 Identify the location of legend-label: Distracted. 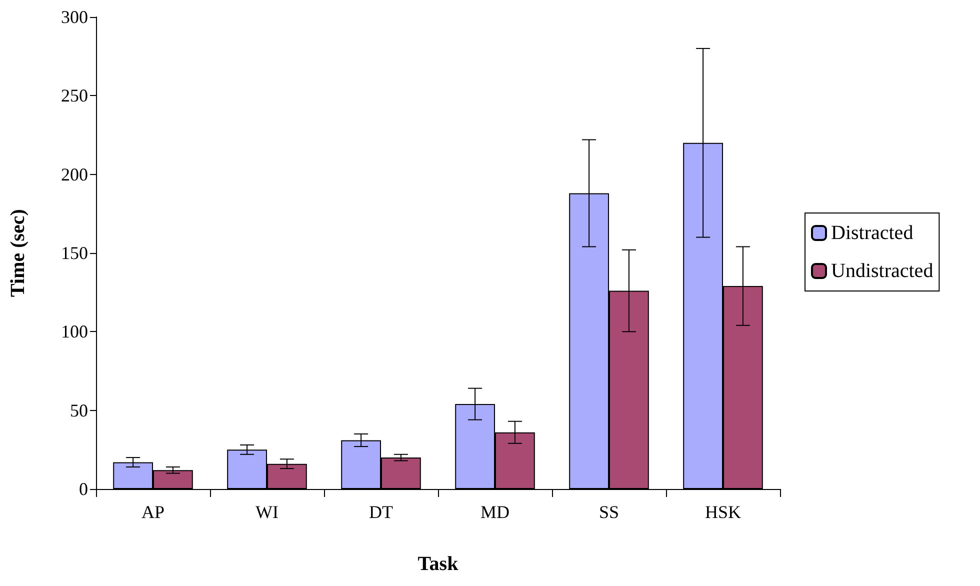
(872, 233).